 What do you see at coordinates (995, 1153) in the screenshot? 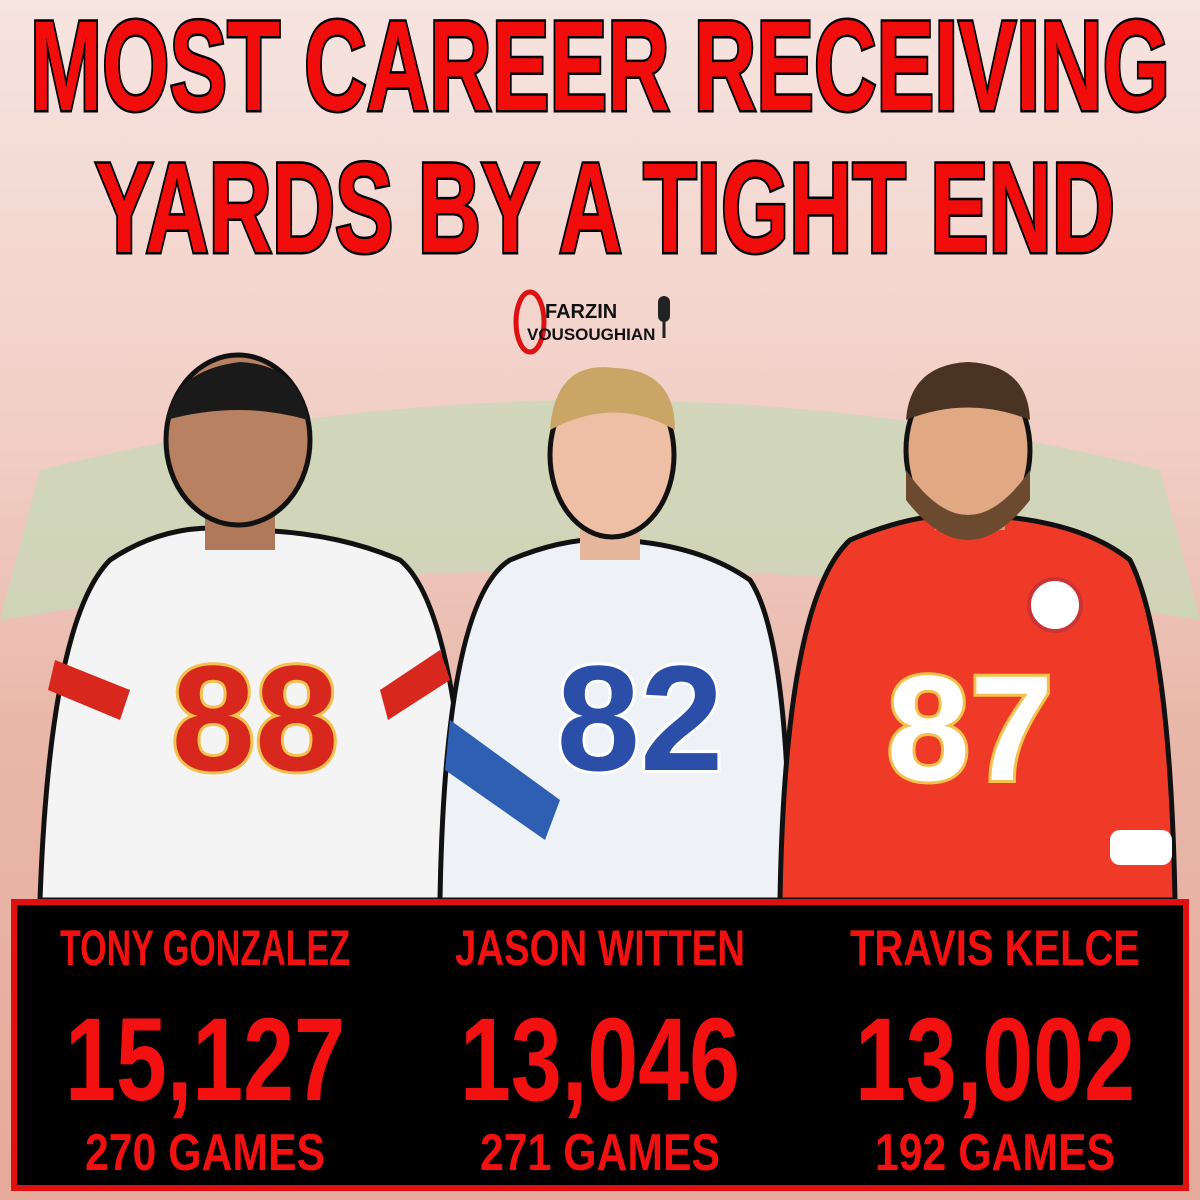
I see `games-played: 192 GAMES` at bounding box center [995, 1153].